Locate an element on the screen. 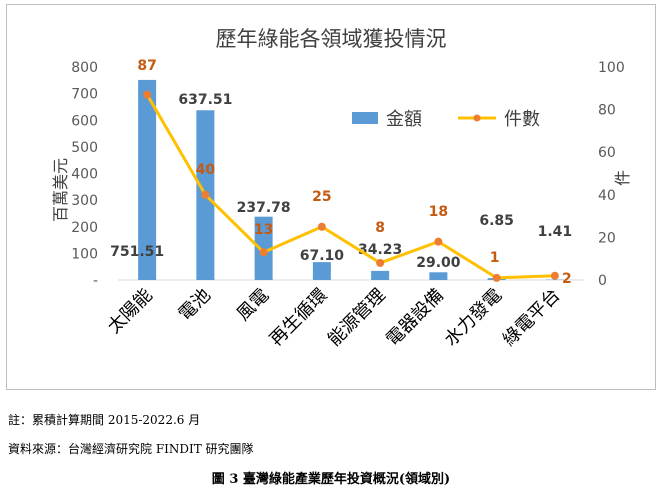  line-value-label: 8 is located at coordinates (380, 228).